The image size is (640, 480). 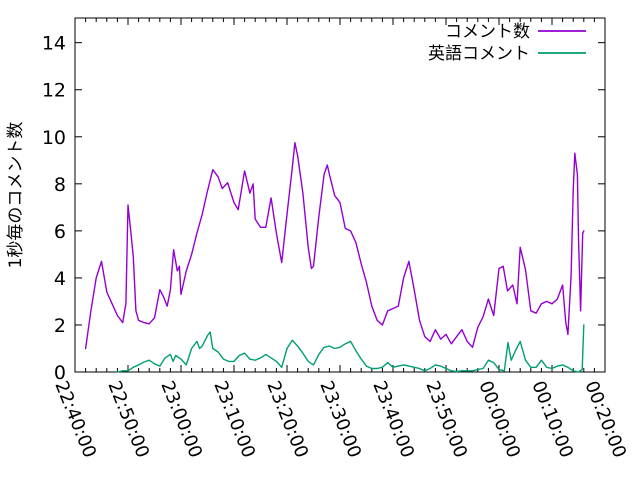 I want to click on x-axis-tick-label: 22:40:00, so click(x=75, y=419).